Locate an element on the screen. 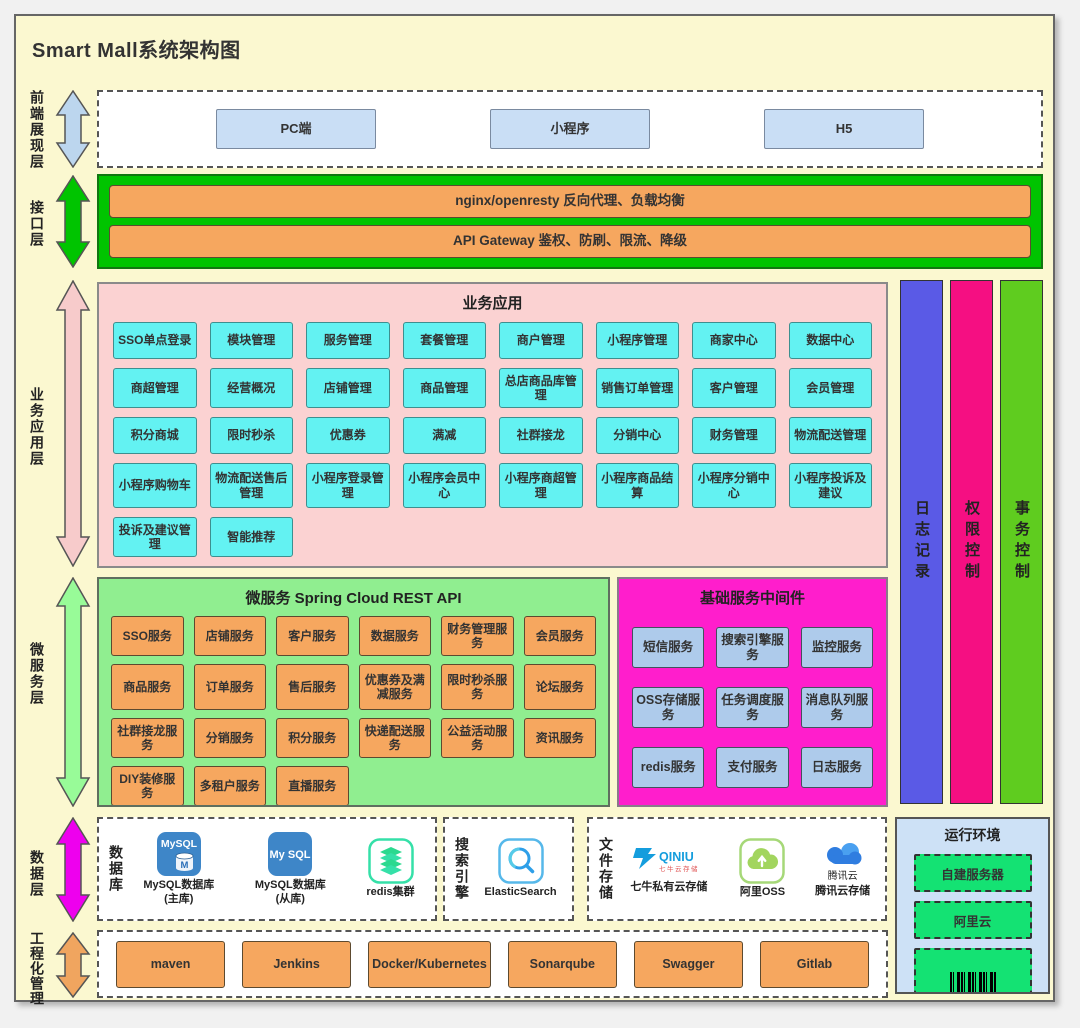 This screenshot has width=1080, height=1028. app-node: 小程序购物车 is located at coordinates (155, 485).